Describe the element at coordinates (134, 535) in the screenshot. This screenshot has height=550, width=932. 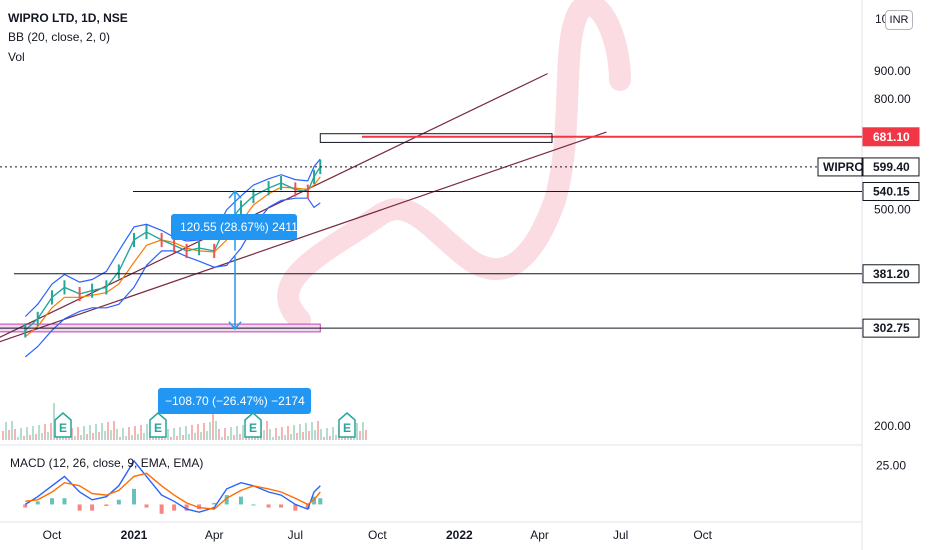
I see `x-tick-label: 2021` at that location.